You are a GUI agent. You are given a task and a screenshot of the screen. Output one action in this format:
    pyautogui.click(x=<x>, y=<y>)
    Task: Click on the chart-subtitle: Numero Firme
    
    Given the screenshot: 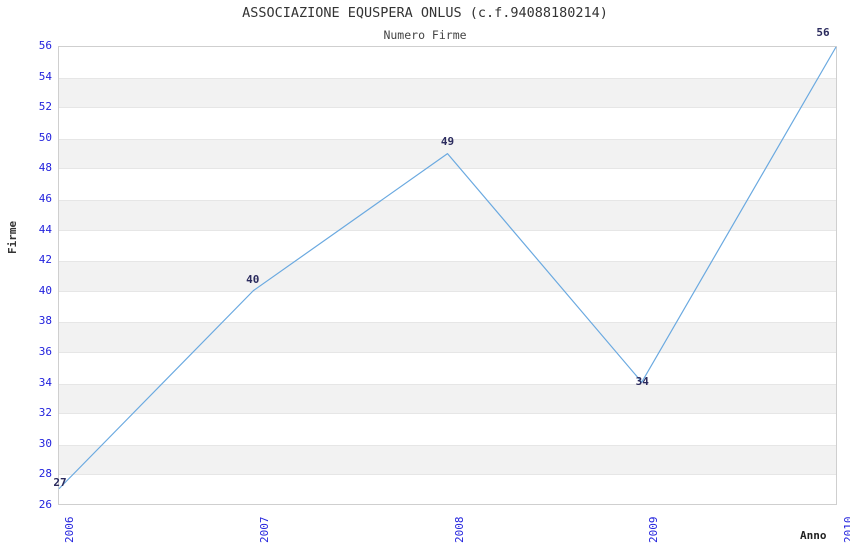 What is the action you would take?
    pyautogui.click(x=425, y=35)
    